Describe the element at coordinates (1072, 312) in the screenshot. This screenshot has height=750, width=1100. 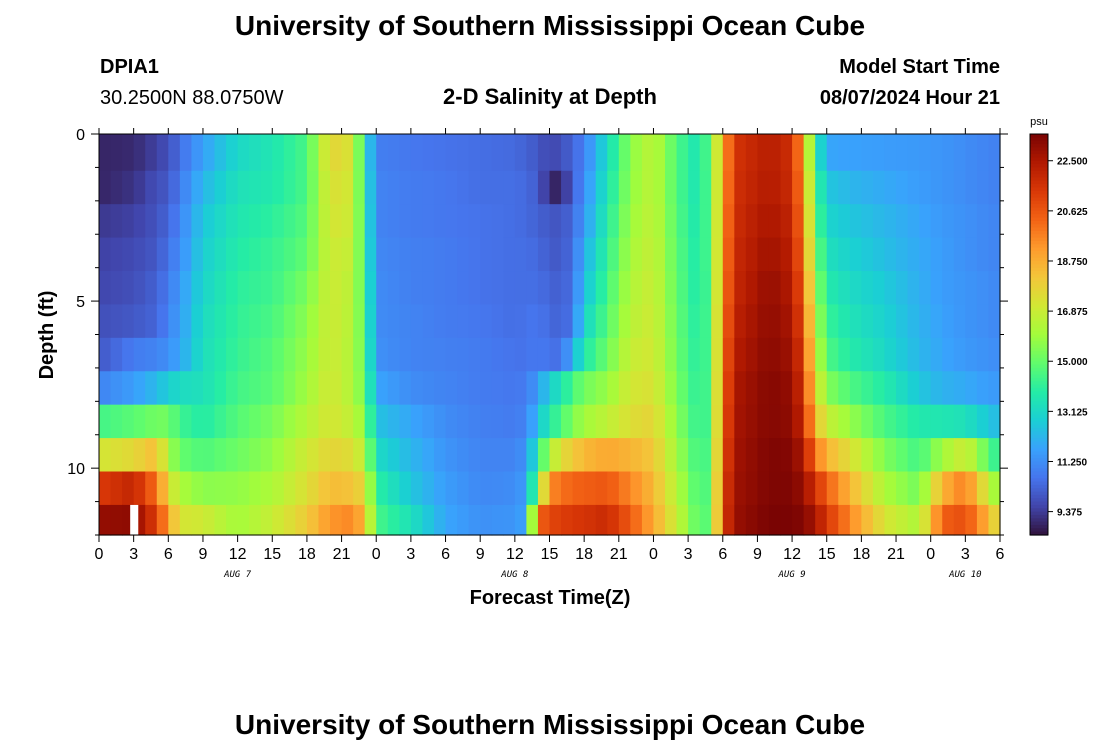
I see `colorbar-tick-label: 16.875` at that location.